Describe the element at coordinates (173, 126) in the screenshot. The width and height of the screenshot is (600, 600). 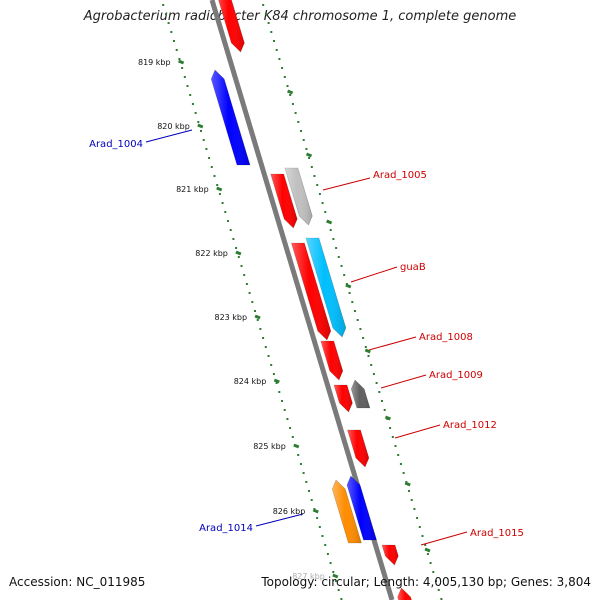
I see `kbp-tick-label: 820 kbp` at that location.